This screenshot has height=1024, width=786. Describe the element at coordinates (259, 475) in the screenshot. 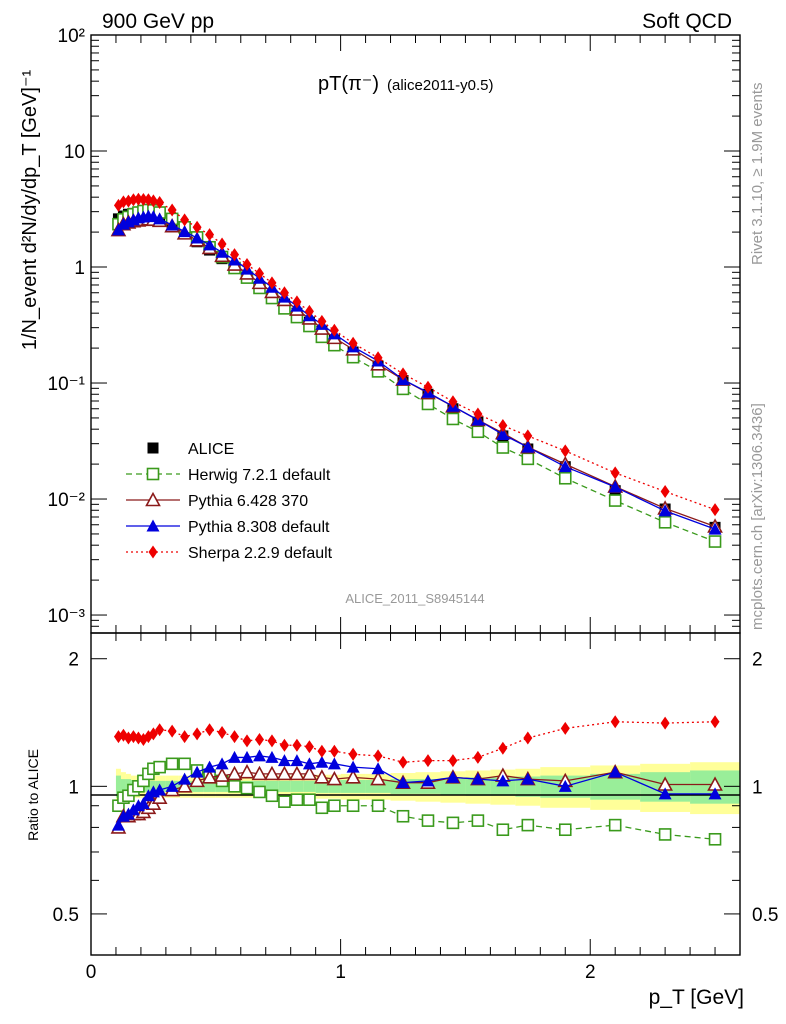

I see `legend-label: Herwig 7.2.1 default` at that location.